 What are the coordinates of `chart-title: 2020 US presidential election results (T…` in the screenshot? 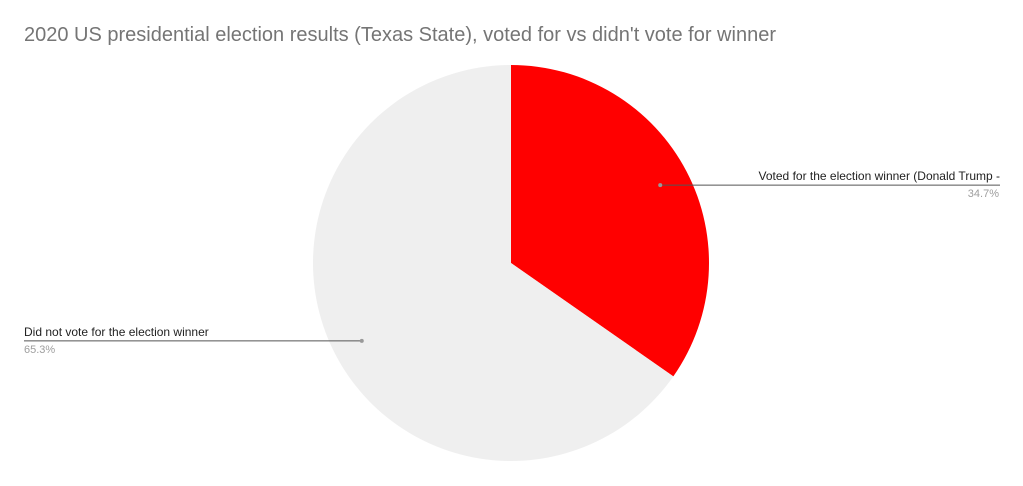 It's located at (400, 35).